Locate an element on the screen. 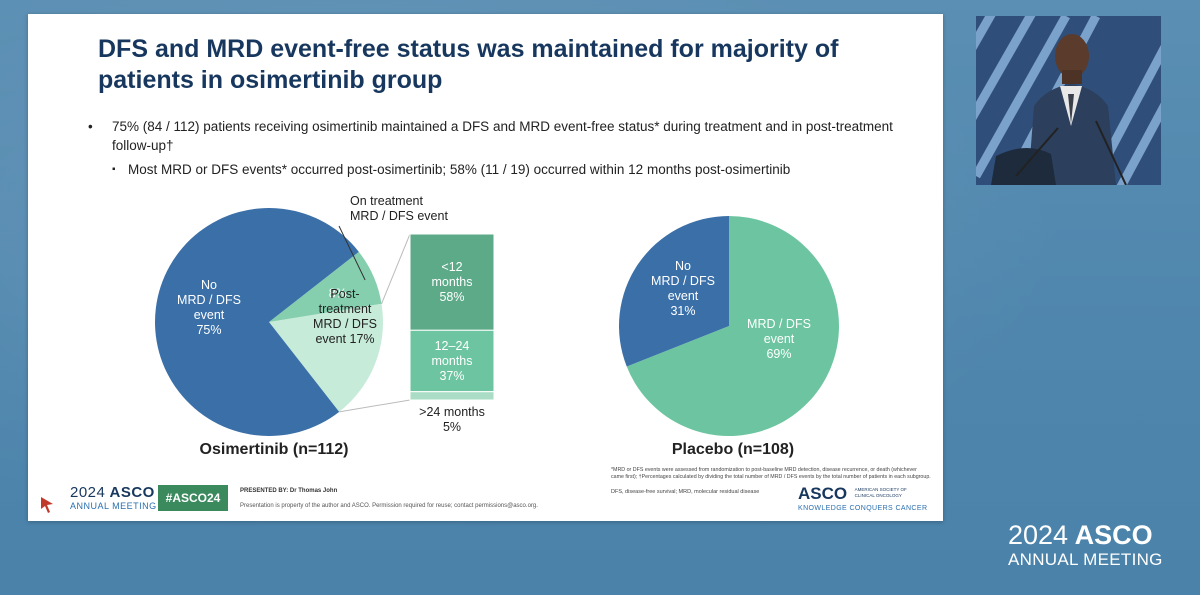  pie-title-placebo: Placebo (n=108) is located at coordinates (733, 449).